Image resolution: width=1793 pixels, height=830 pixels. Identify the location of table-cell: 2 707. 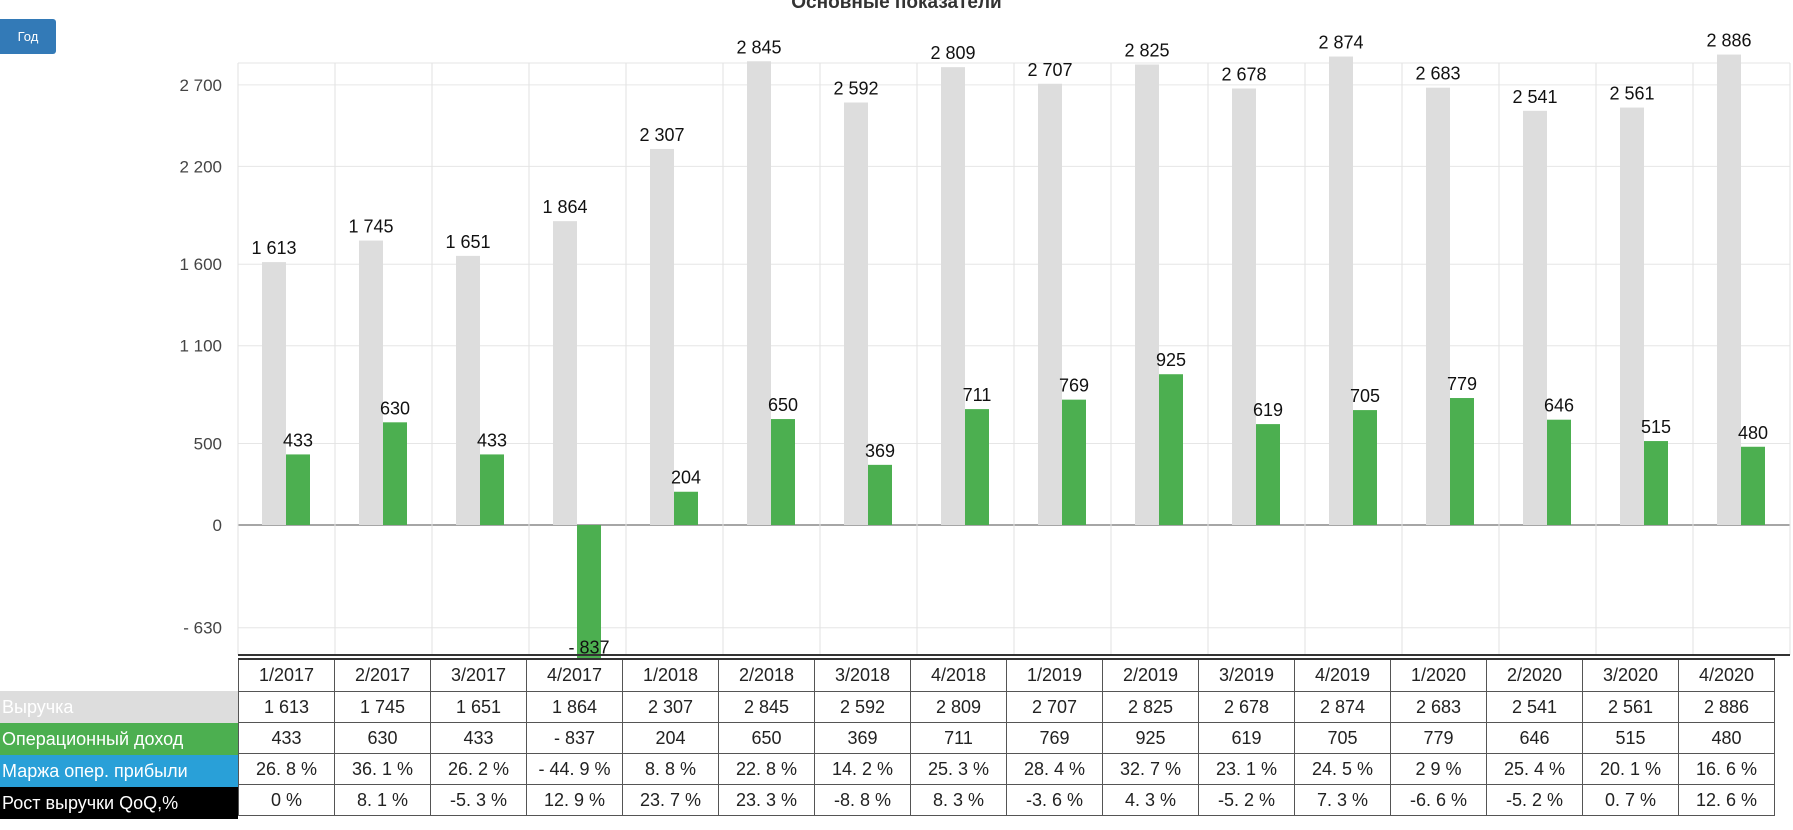
(1054, 707).